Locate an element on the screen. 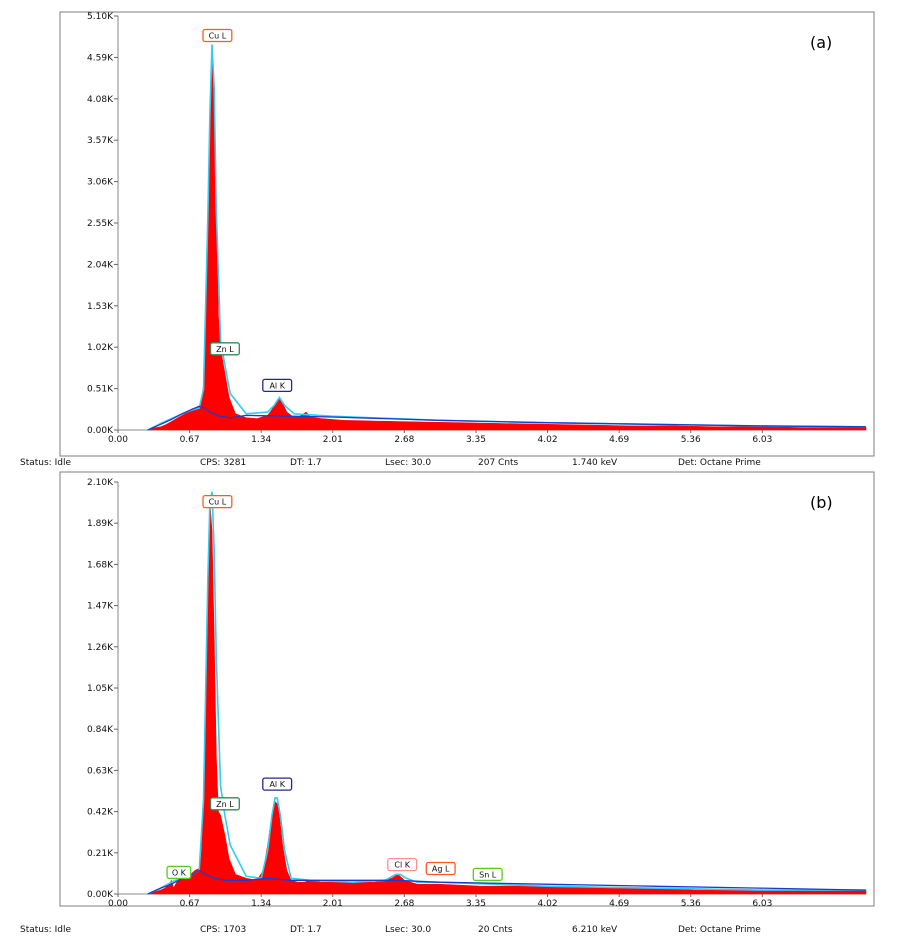 The width and height of the screenshot is (900, 940). counts-readout: 20 Cnts is located at coordinates (495, 930).